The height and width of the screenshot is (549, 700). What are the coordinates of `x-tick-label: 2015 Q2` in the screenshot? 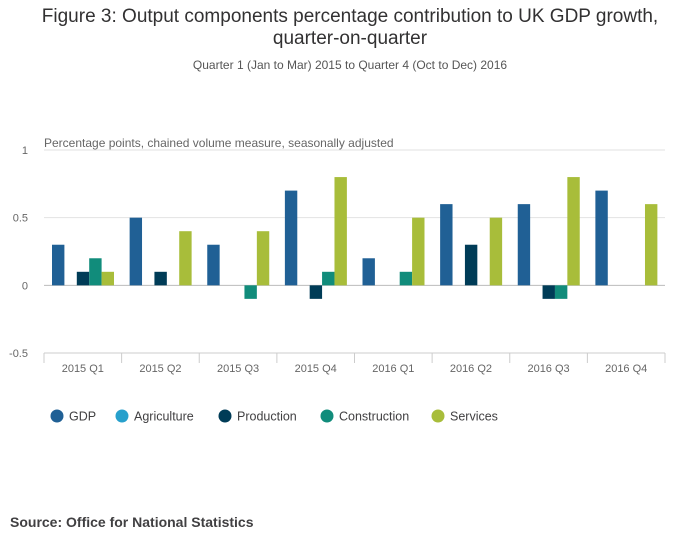 It's located at (160, 369).